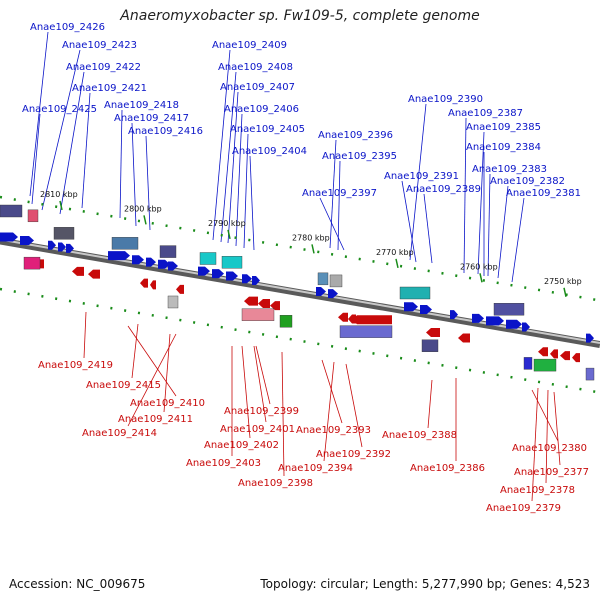 Image resolution: width=600 pixels, height=600 pixels. What do you see at coordinates (503, 127) in the screenshot?
I see `gene-label: Anae109_2385` at bounding box center [503, 127].